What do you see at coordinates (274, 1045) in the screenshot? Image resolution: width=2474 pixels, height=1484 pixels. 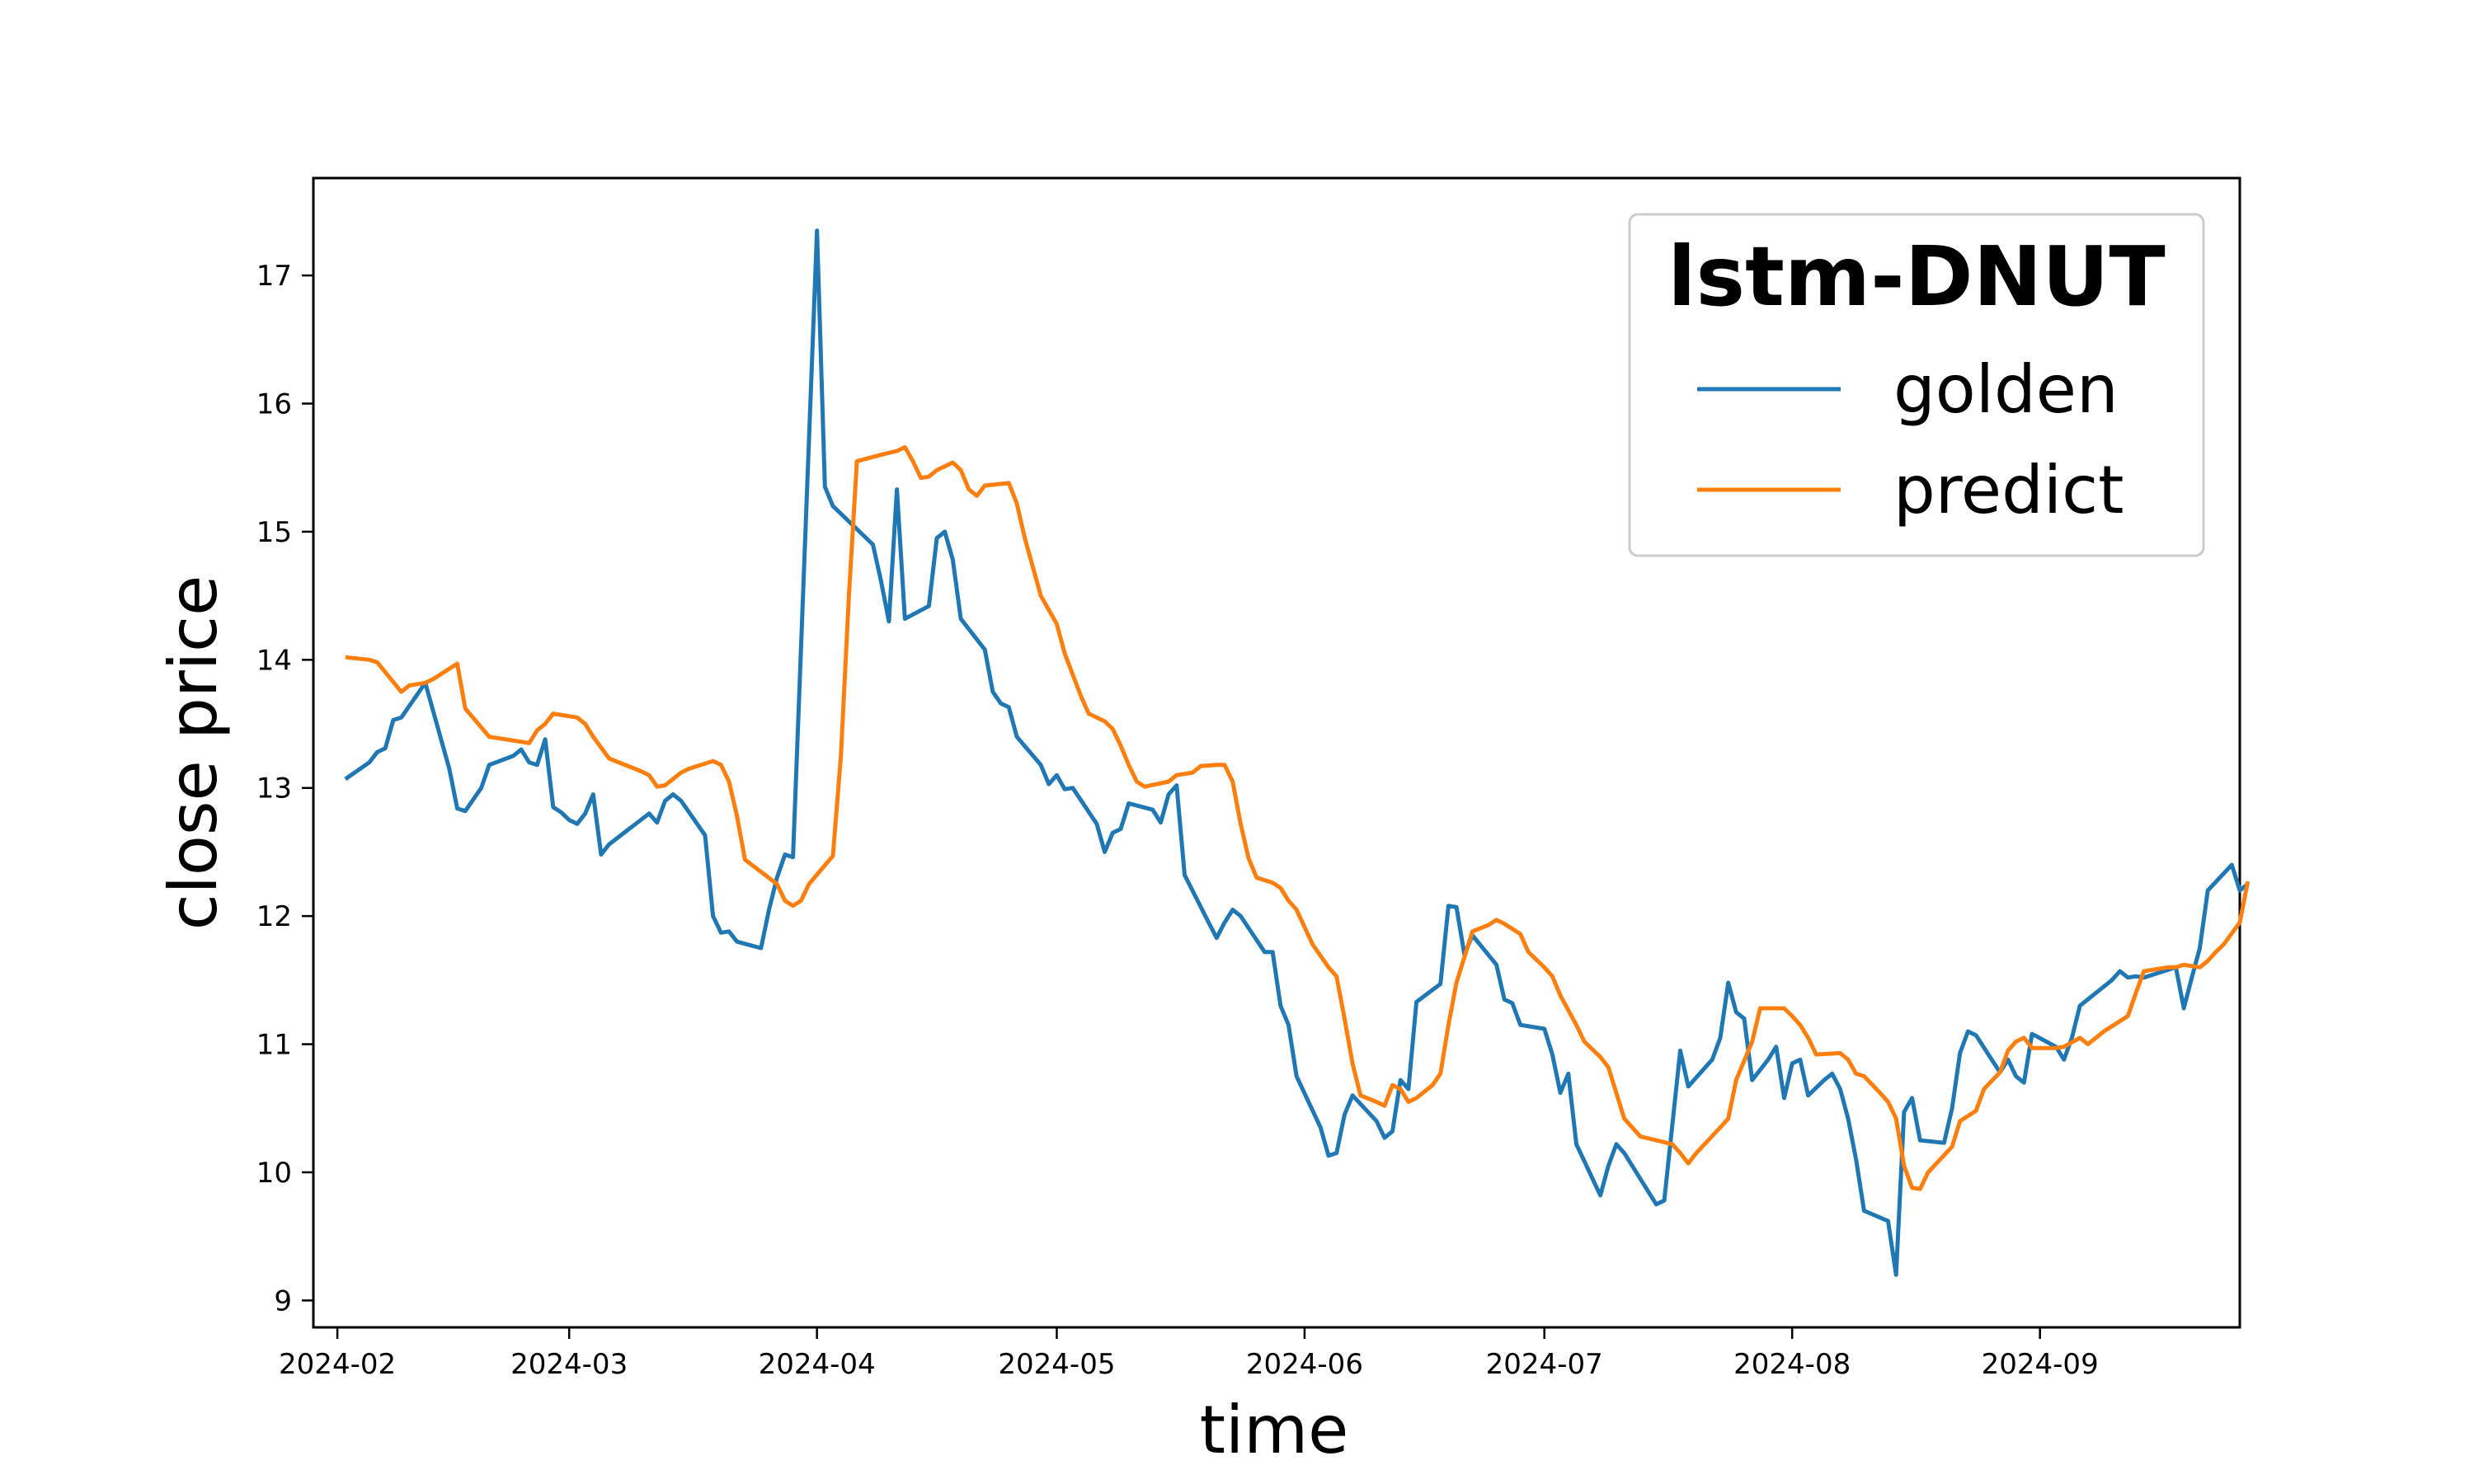 I see `y-tick-label: 11` at bounding box center [274, 1045].